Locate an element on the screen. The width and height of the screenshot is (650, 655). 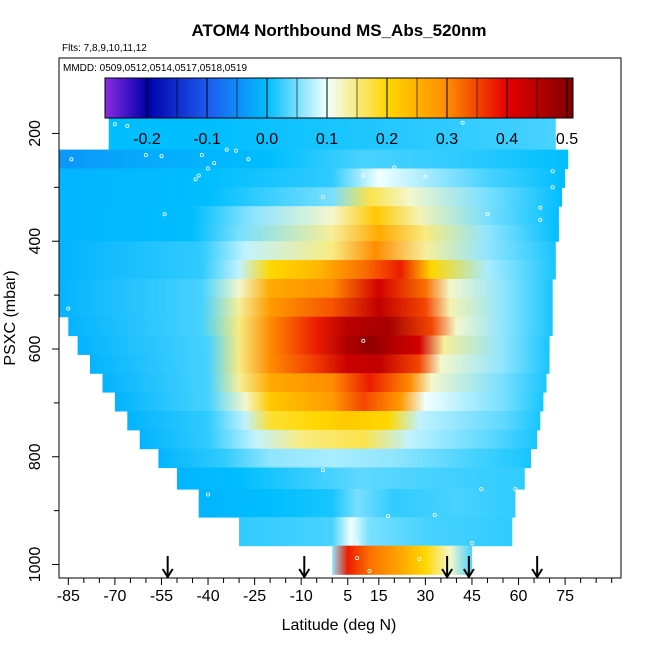
x-tick-label: 60 is located at coordinates (519, 596).